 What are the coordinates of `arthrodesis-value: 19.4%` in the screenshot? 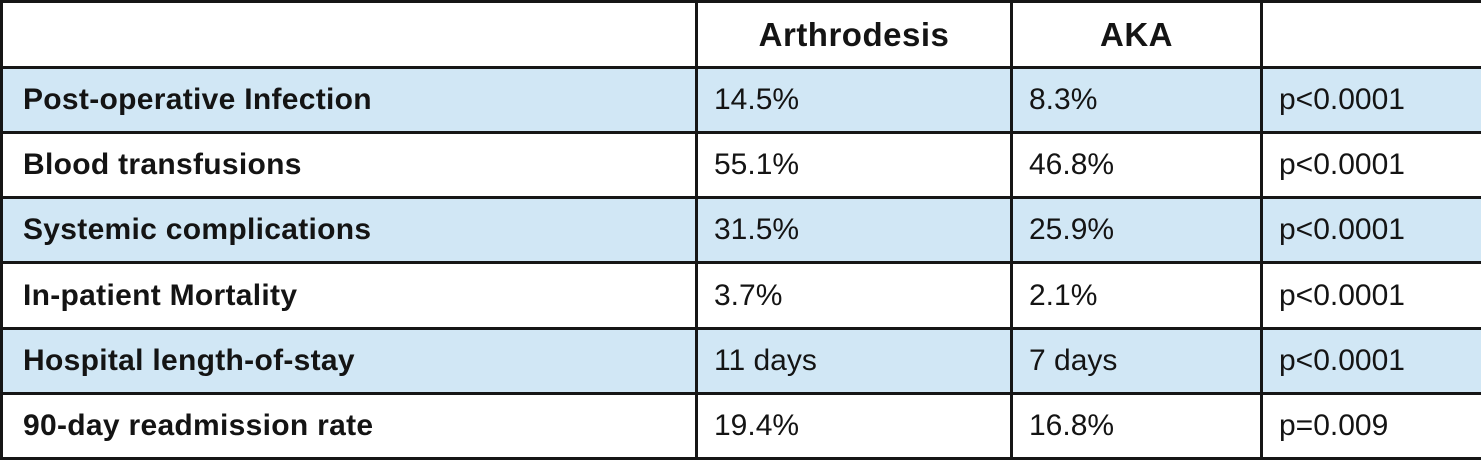 It's located at (854, 425).